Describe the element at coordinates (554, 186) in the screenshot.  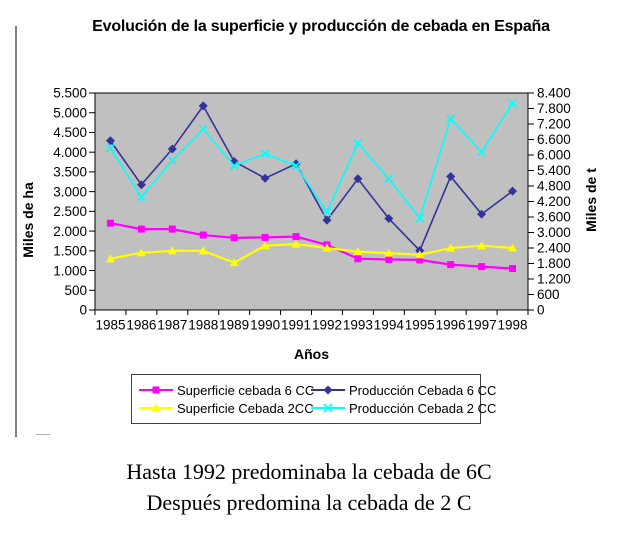
I see `svg-text: 4.800` at that location.